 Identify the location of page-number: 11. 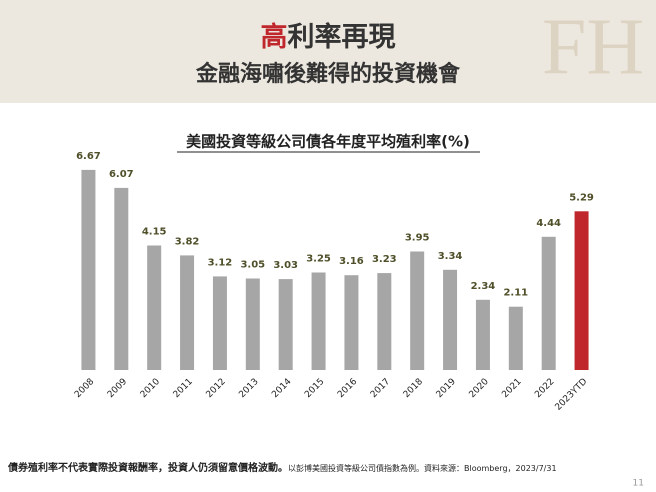
(638, 484).